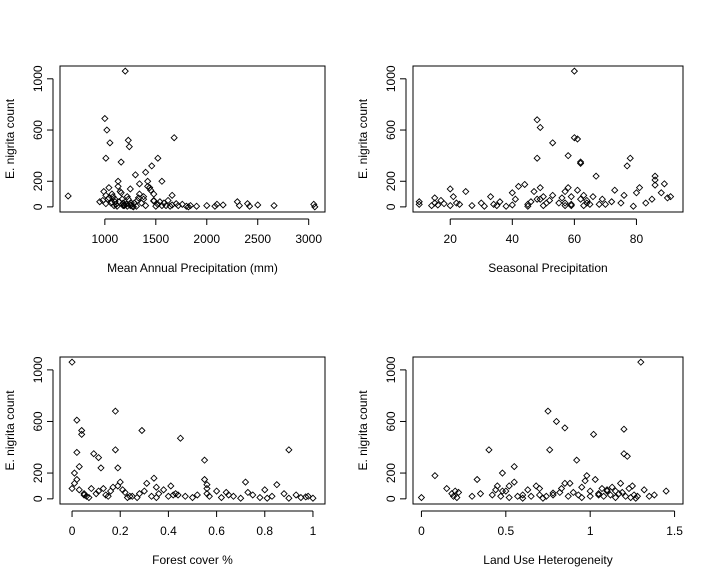  Describe the element at coordinates (637, 239) in the screenshot. I see `x-tick-label: 80` at that location.